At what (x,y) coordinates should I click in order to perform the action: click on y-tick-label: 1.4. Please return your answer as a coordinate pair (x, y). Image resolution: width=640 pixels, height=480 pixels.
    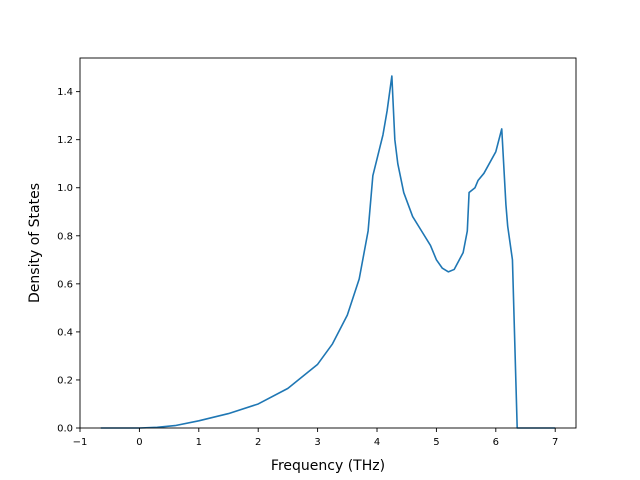
    Looking at the image, I should click on (65, 92).